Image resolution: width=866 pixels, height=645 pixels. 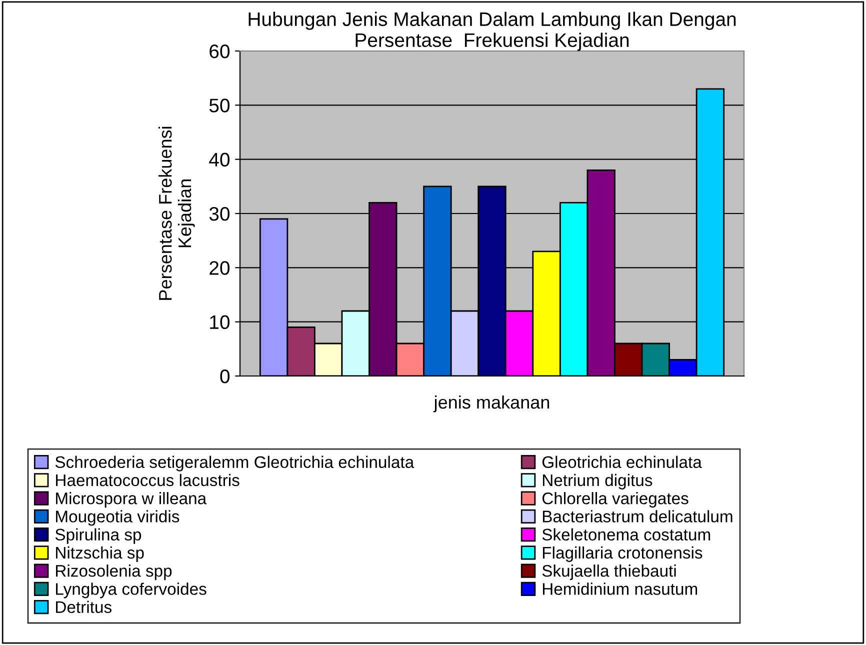 I want to click on legend-label: Nitzschia sp, so click(x=100, y=554).